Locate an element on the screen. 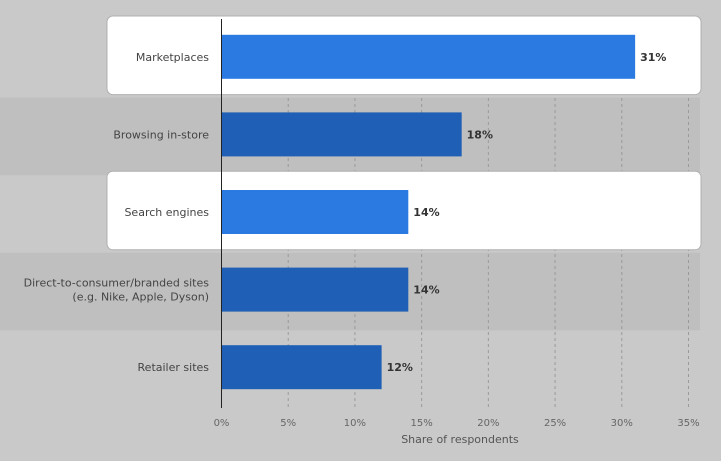  x-tick-label: 0% is located at coordinates (222, 423).